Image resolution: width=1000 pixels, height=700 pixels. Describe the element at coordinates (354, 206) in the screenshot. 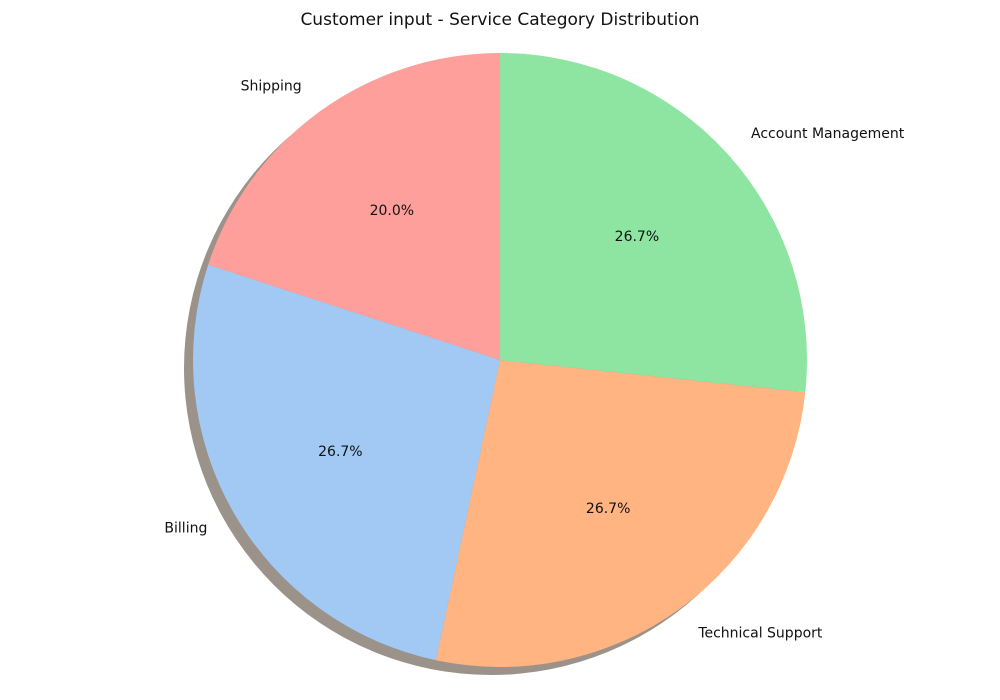

I see `pie-slice-shipping` at that location.